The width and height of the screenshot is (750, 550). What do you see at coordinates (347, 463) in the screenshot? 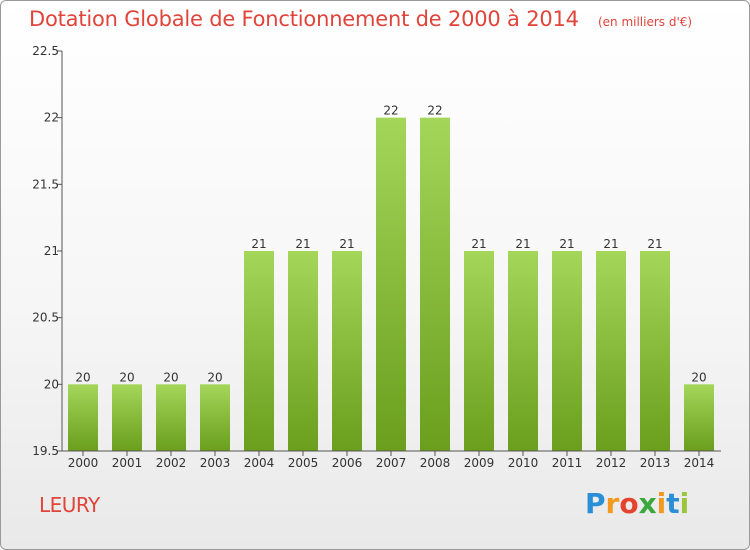
I see `x-tick-label: 2006` at bounding box center [347, 463].